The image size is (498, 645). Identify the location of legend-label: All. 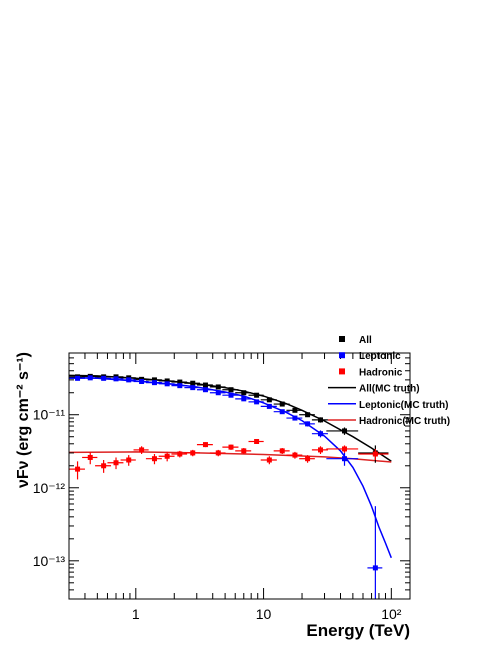
(365, 340).